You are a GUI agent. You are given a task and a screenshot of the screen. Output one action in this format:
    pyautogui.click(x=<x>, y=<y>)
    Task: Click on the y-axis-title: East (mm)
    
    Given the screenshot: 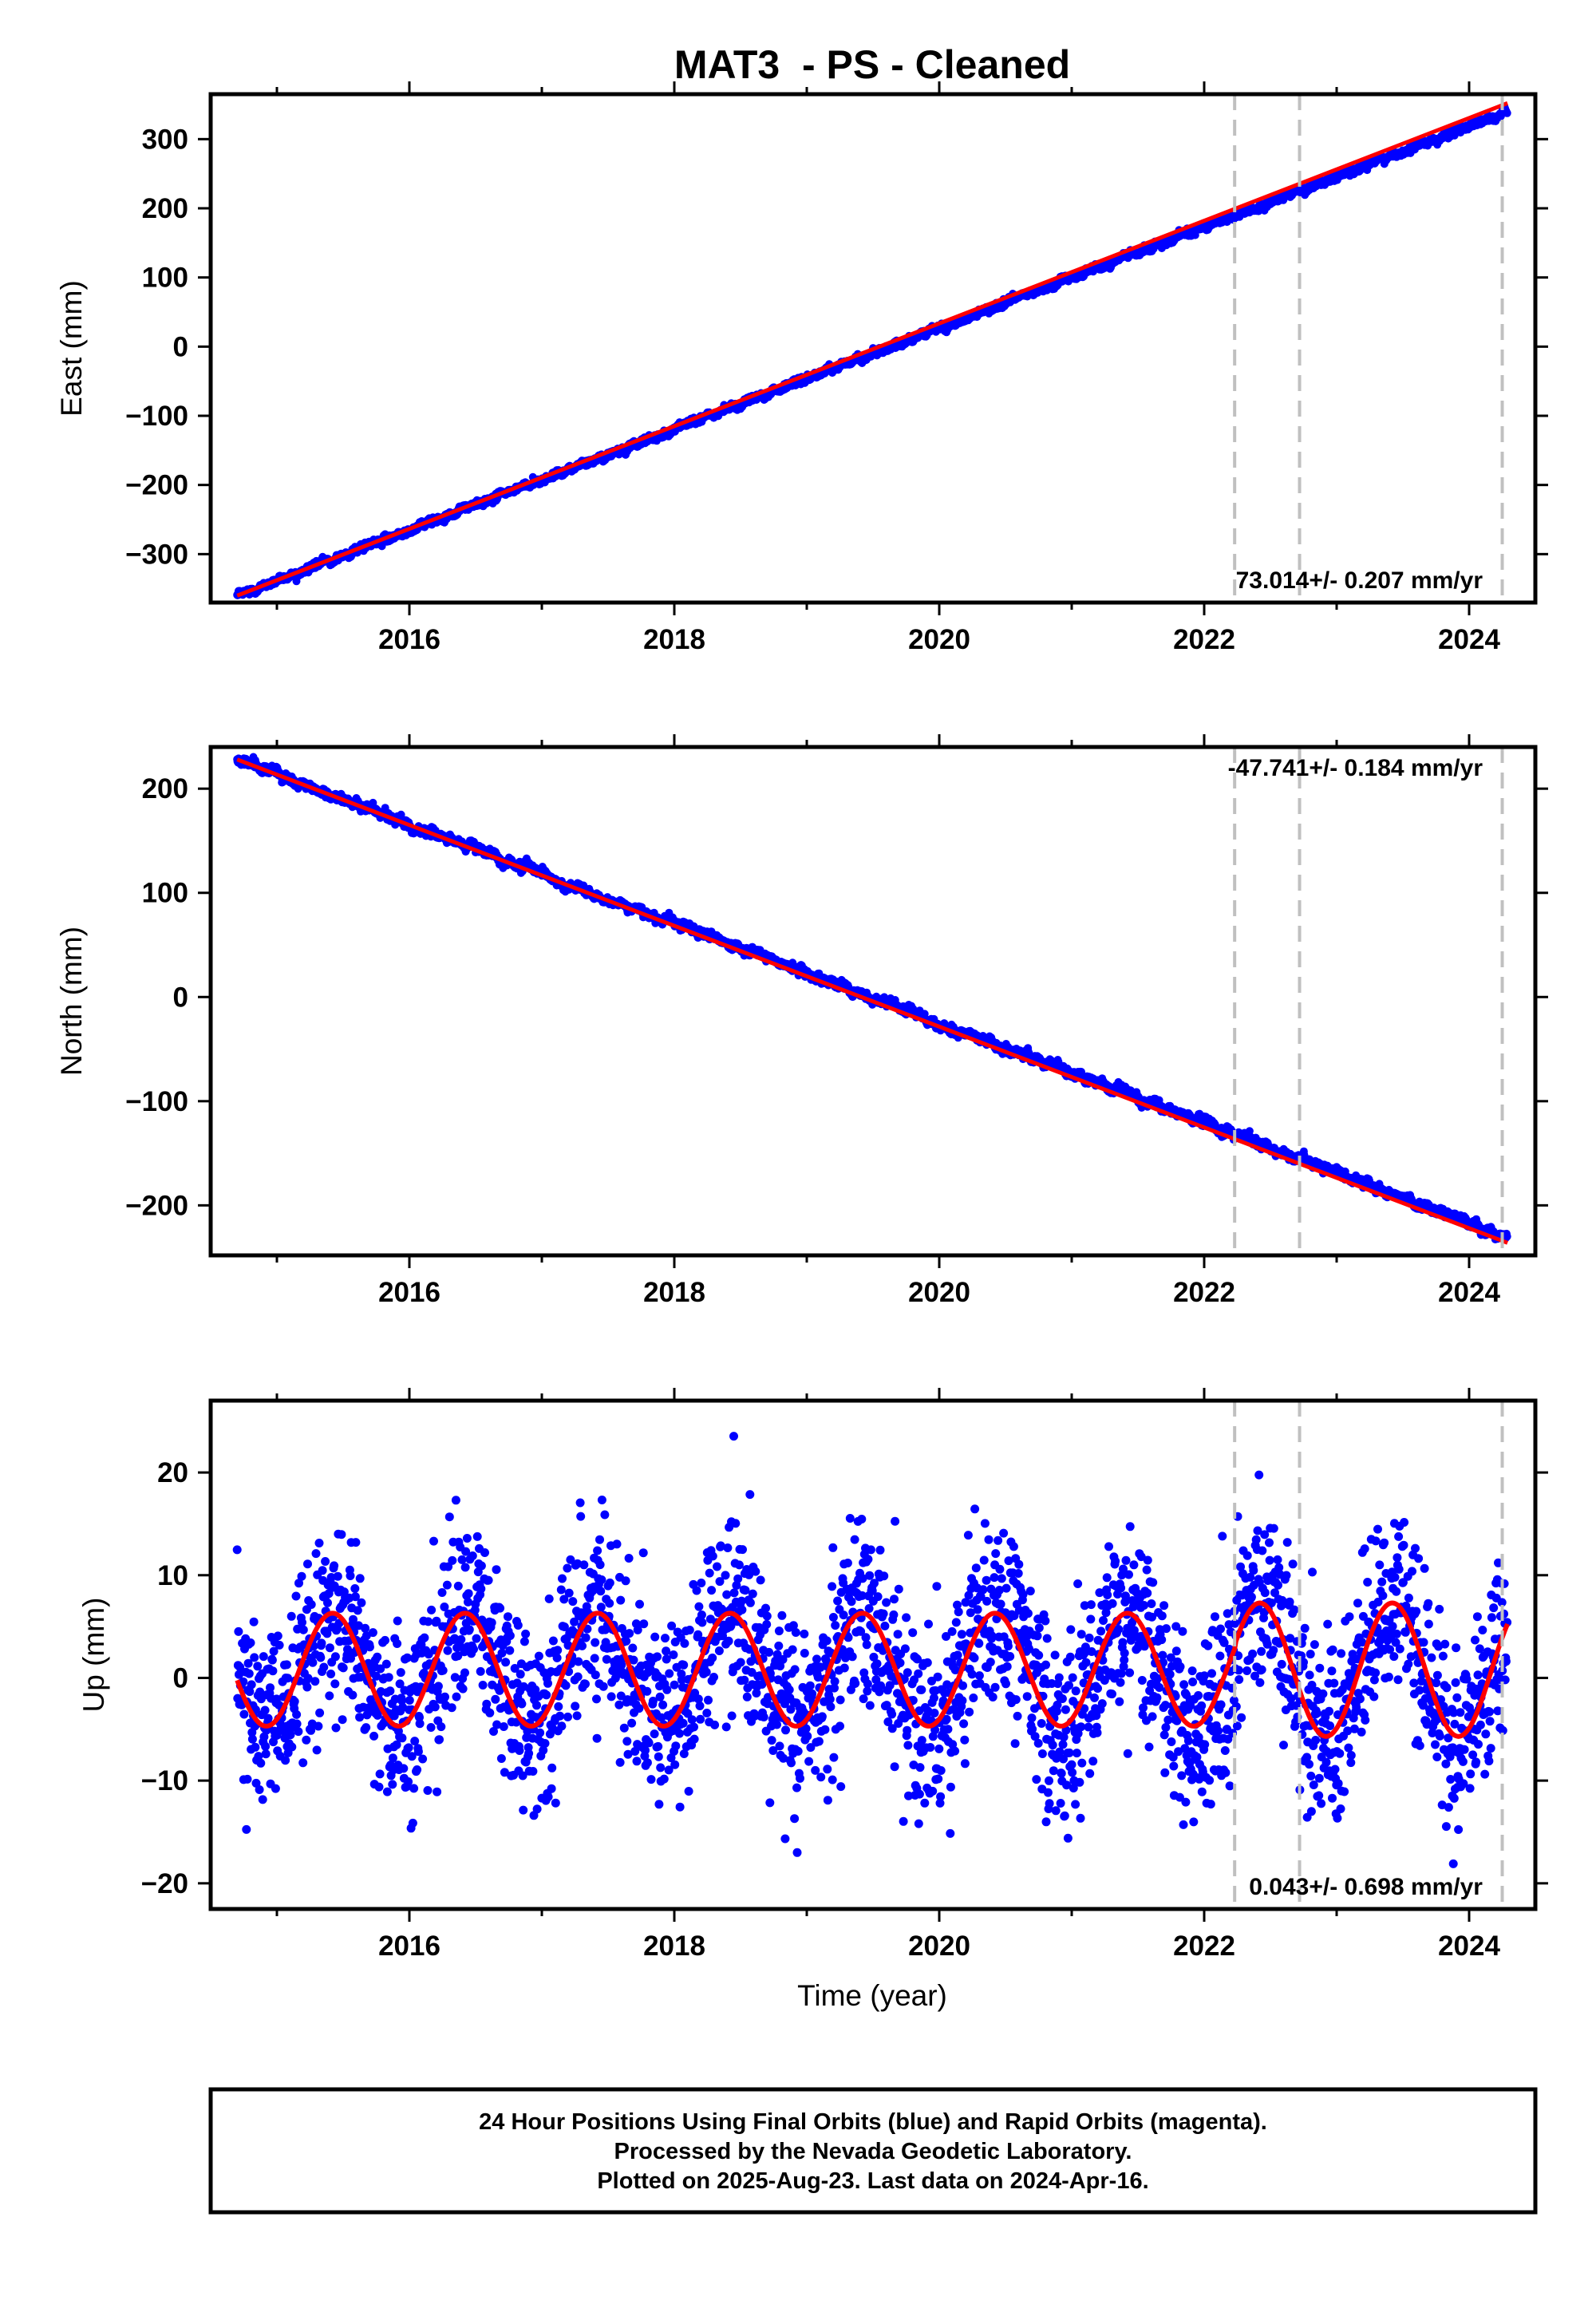 What is the action you would take?
    pyautogui.click(x=71, y=348)
    